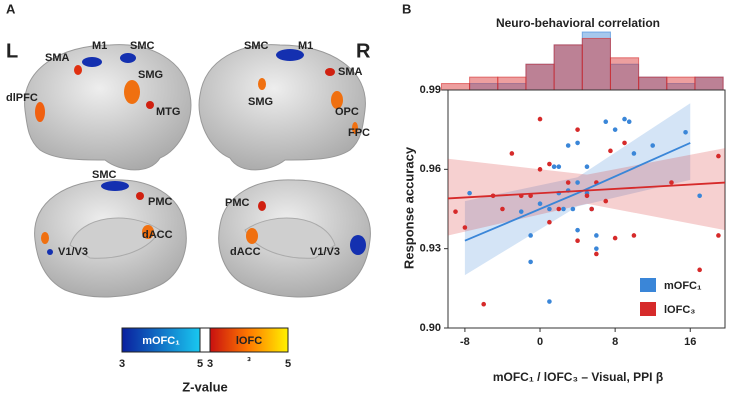  Describe the element at coordinates (578, 377) in the screenshot. I see `x-axis-label: mOFC₁ / lOFC₃ – Visual, PPI β` at that location.